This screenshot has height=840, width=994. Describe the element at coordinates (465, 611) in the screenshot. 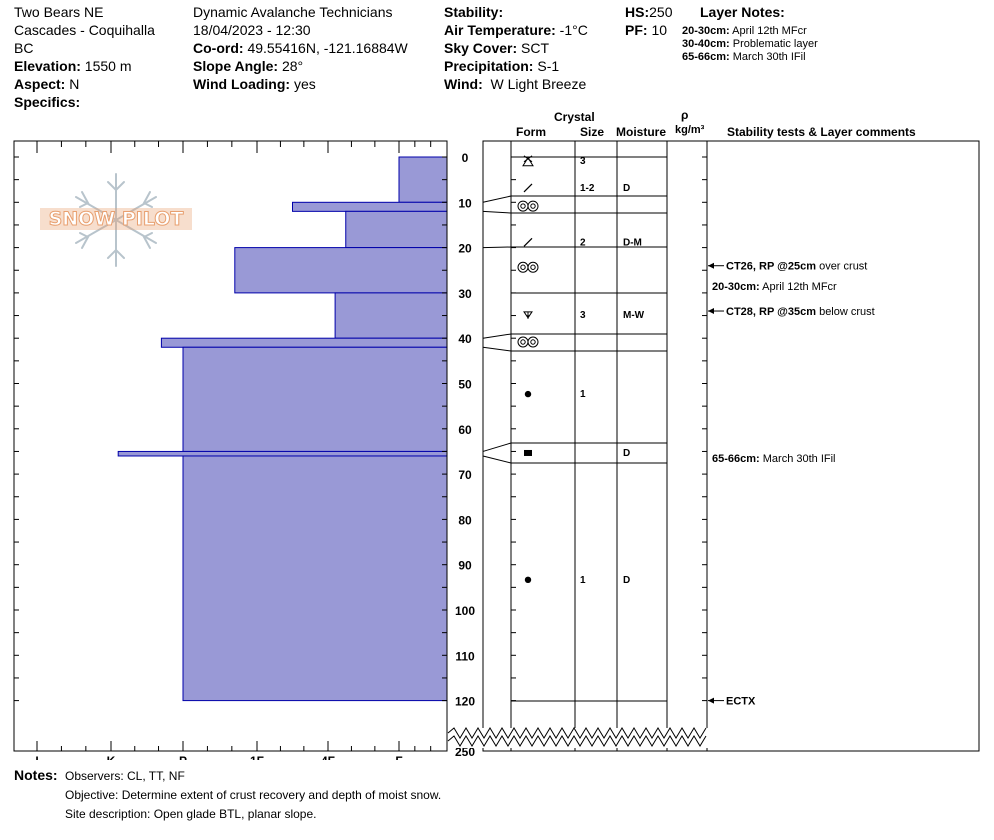

I see `depth-label: 100` at that location.